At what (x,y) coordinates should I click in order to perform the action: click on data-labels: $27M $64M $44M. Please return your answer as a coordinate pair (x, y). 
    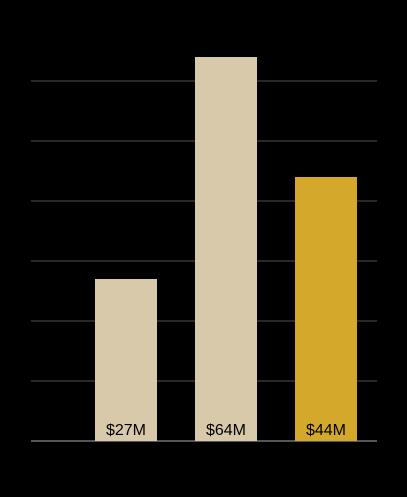
    Looking at the image, I should click on (226, 430).